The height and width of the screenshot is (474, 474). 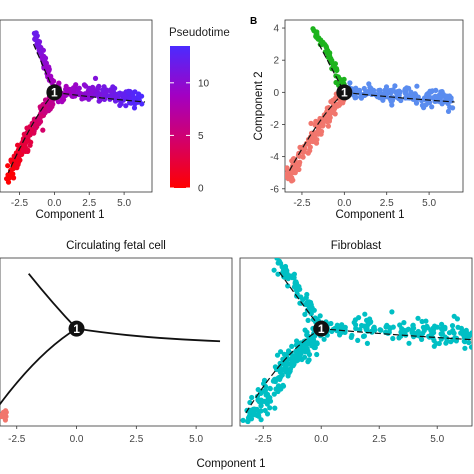 I want to click on panel-frame, so click(x=374, y=106).